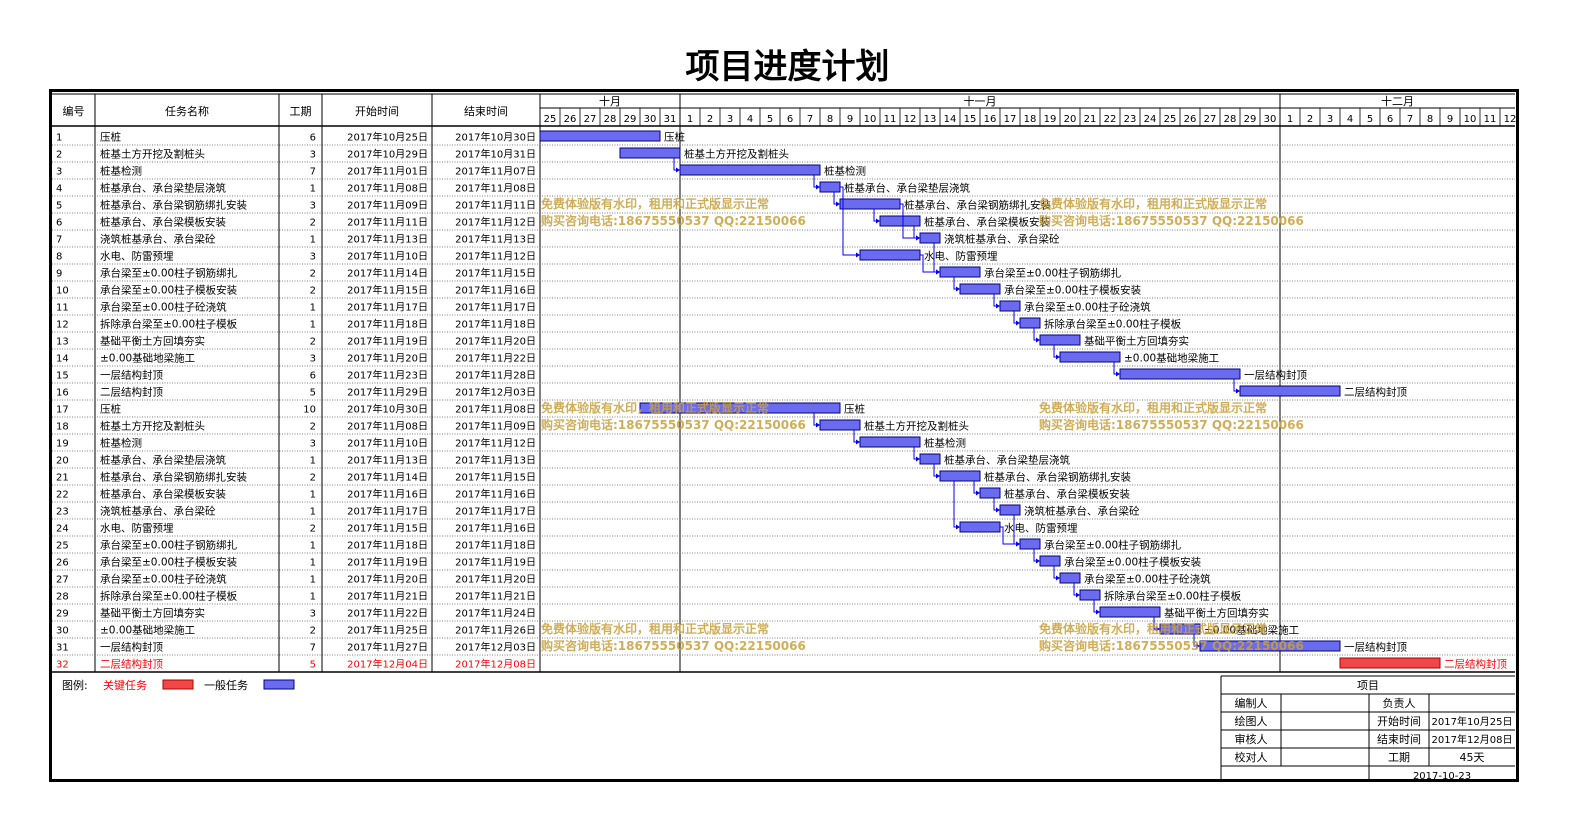 The image size is (1575, 835). I want to click on legend-critical-label: 关键任务, so click(125, 685).